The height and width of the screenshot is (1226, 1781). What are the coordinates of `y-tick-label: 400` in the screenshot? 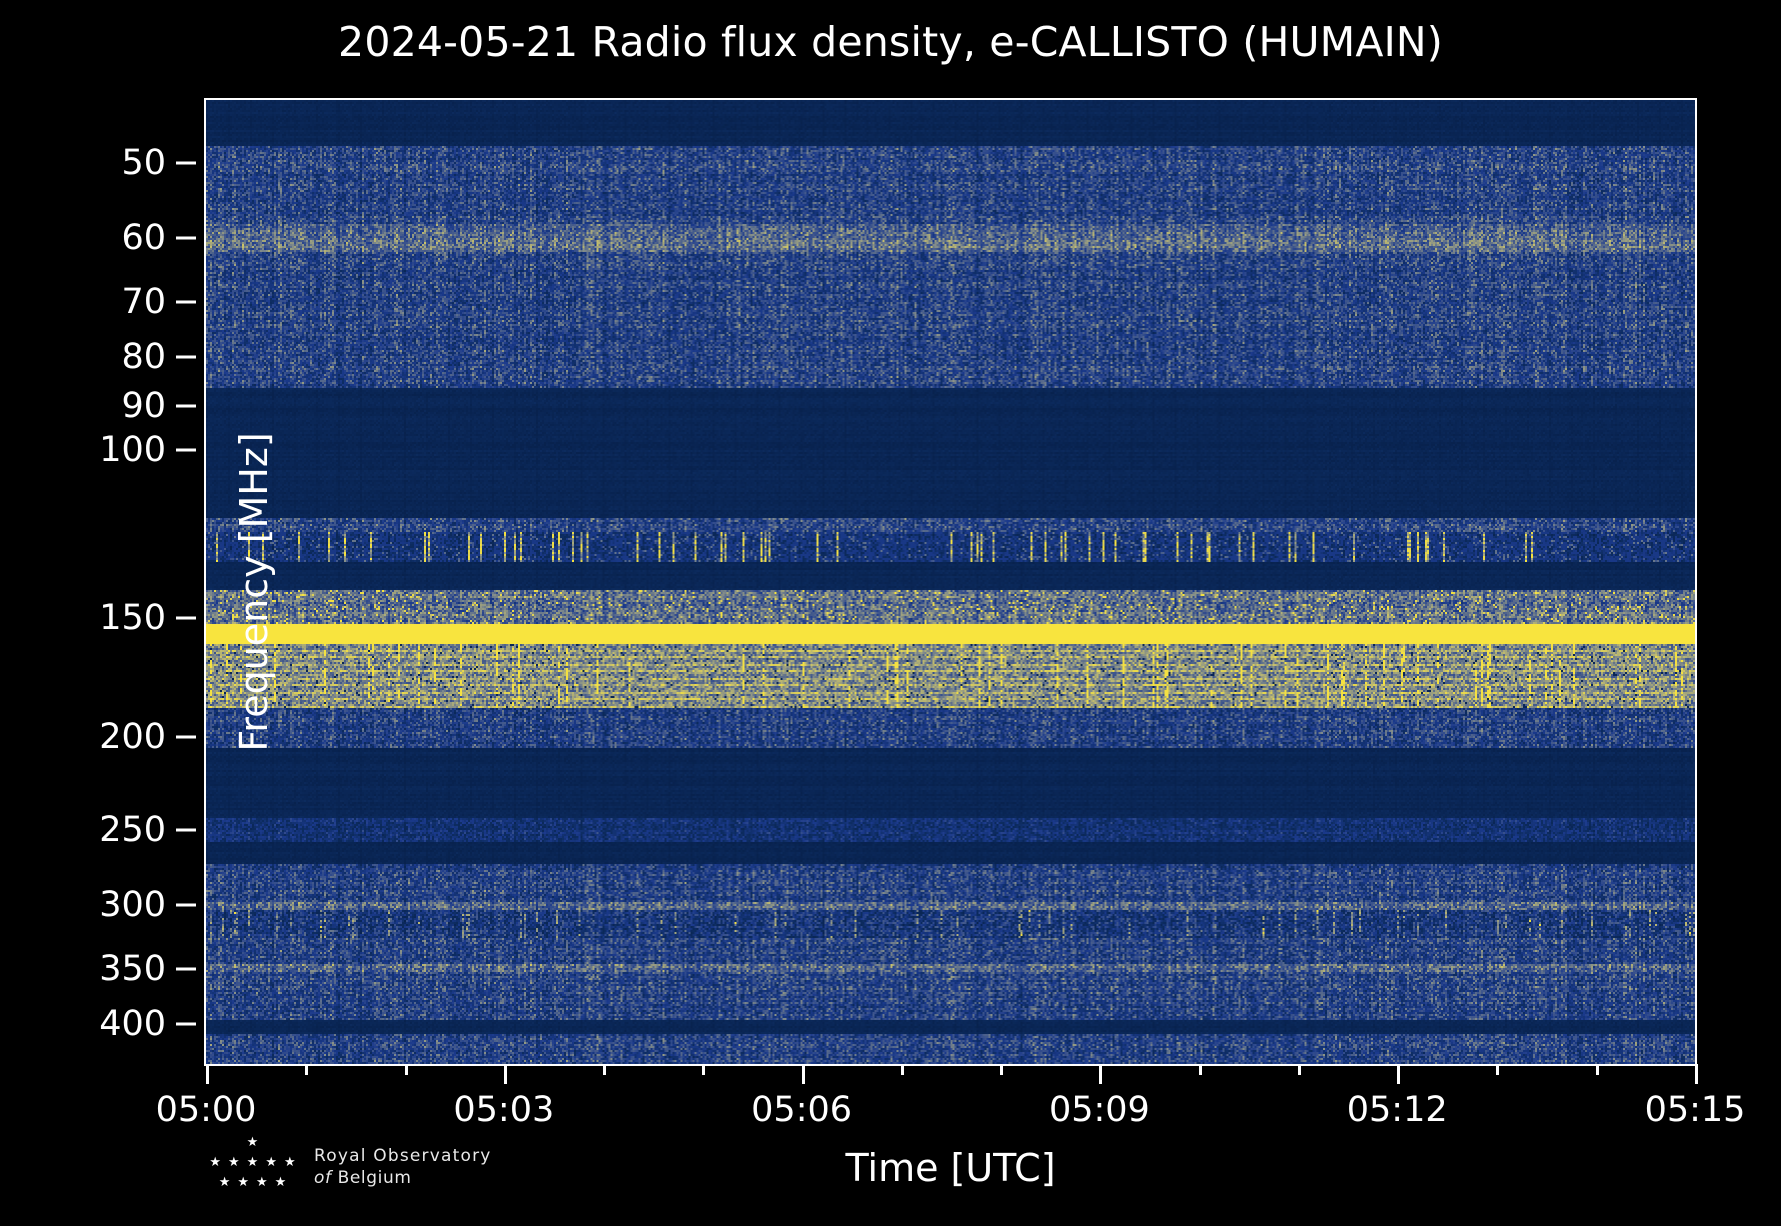 It's located at (132, 1024).